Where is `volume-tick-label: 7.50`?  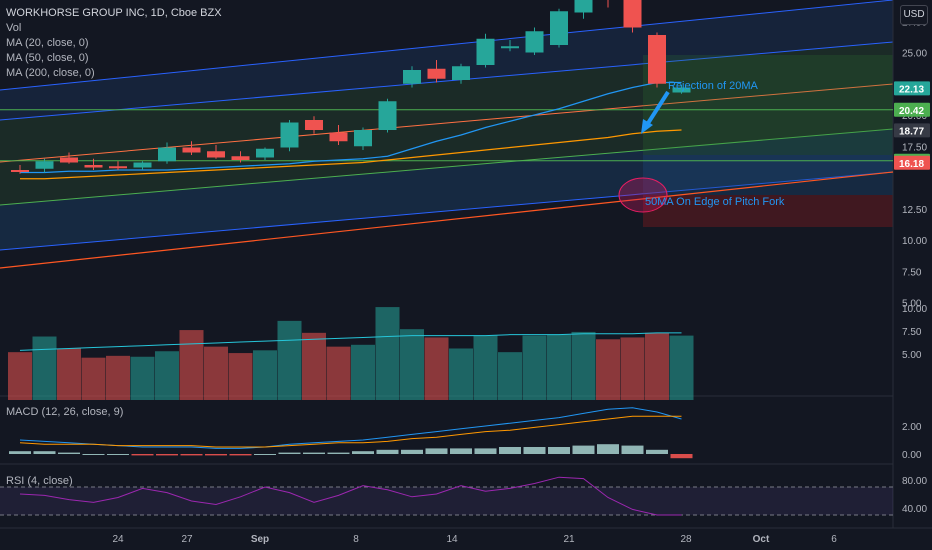 volume-tick-label: 7.50 is located at coordinates (912, 332).